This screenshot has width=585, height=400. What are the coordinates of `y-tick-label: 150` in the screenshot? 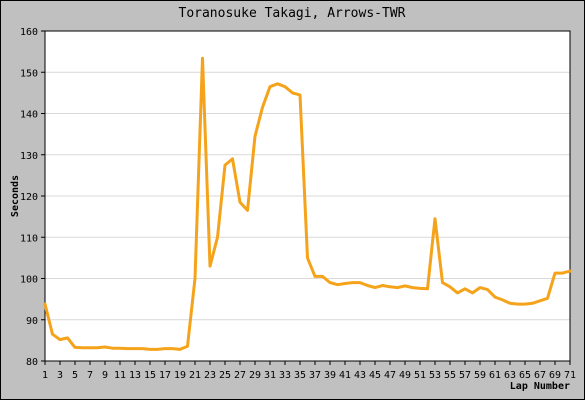 It's located at (29, 73).